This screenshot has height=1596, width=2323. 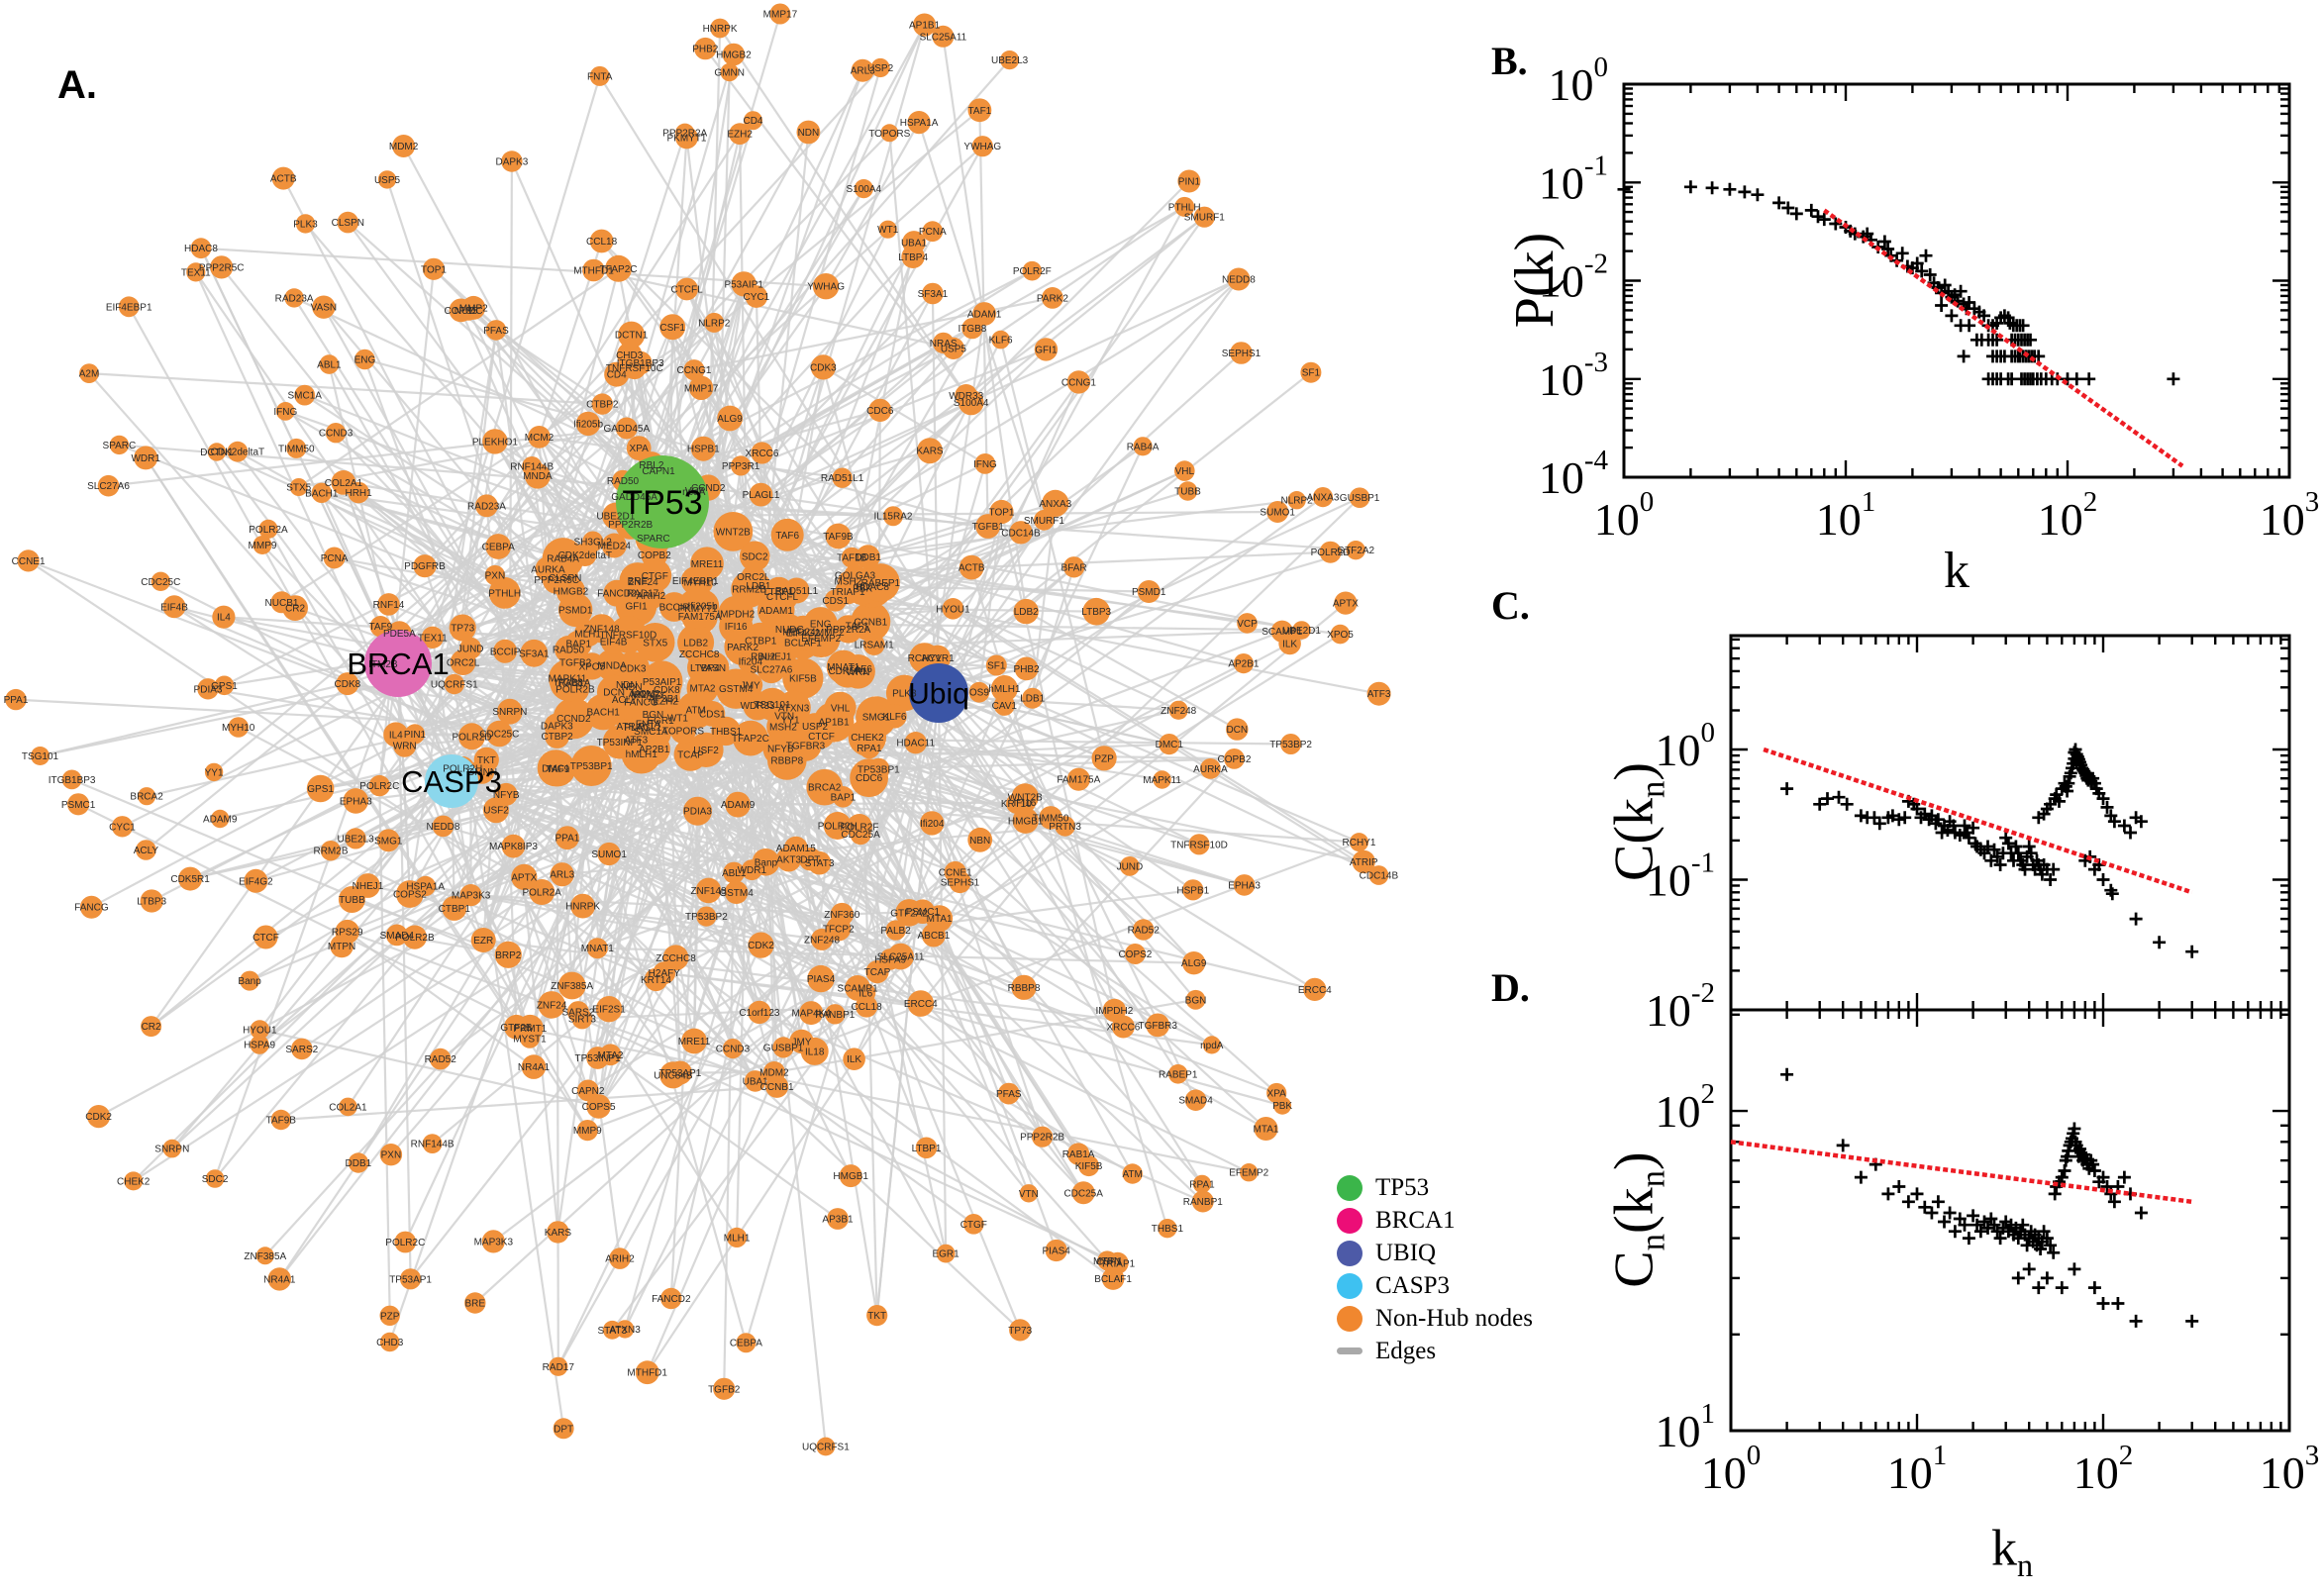 I want to click on plot-b-xtick-label: 10³, so click(x=2290, y=515).